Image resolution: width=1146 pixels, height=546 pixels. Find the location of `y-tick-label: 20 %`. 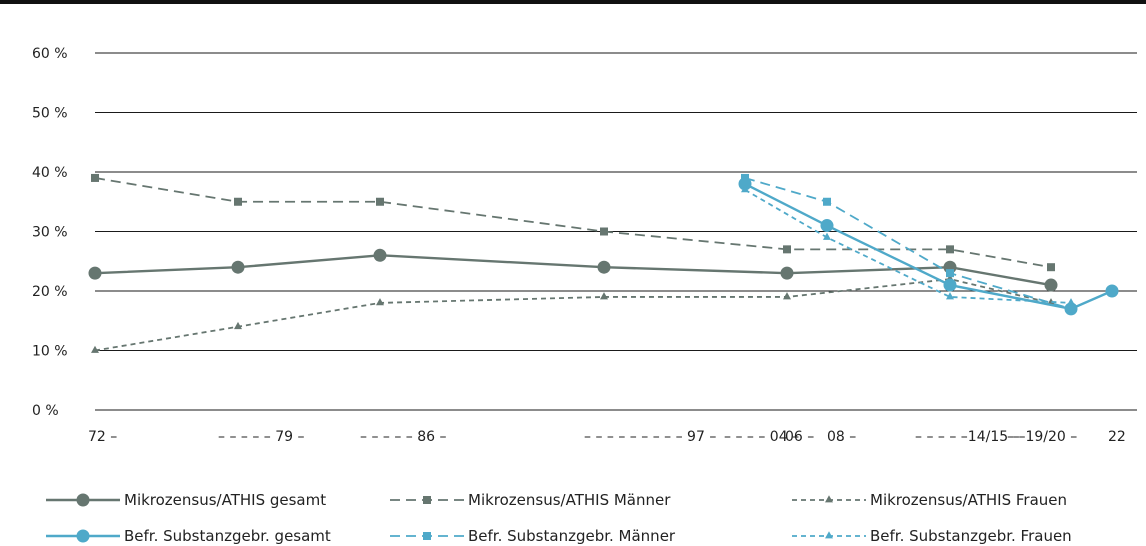

y-tick-label: 20 % is located at coordinates (50, 292).